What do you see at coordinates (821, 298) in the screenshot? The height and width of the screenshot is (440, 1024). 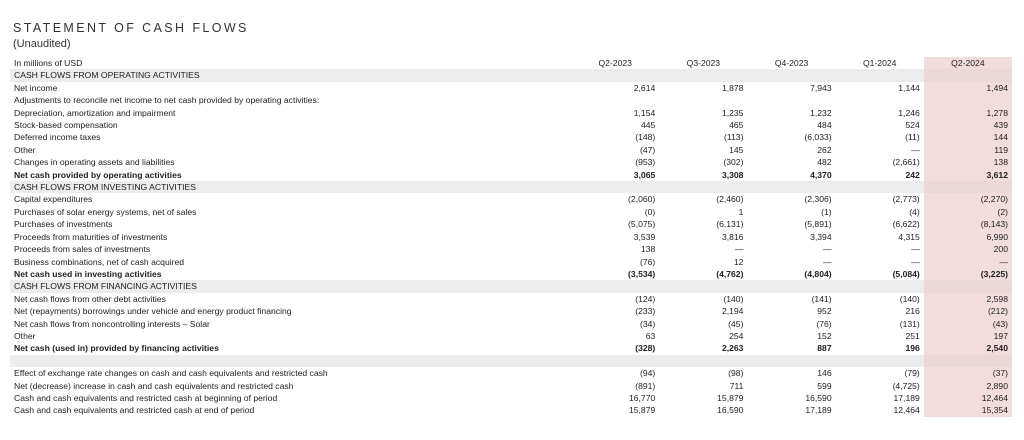 I see `value-cell: (141)` at bounding box center [821, 298].